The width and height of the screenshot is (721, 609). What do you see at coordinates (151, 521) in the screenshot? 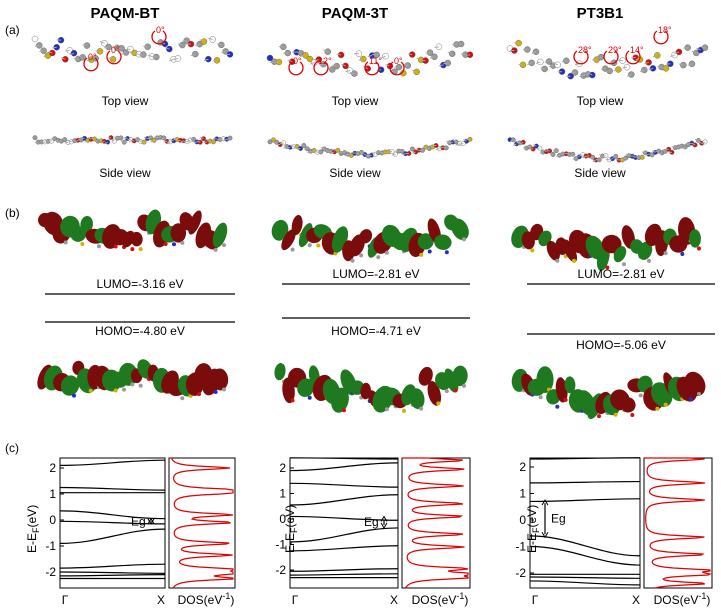
I see `arrow-head` at bounding box center [151, 521].